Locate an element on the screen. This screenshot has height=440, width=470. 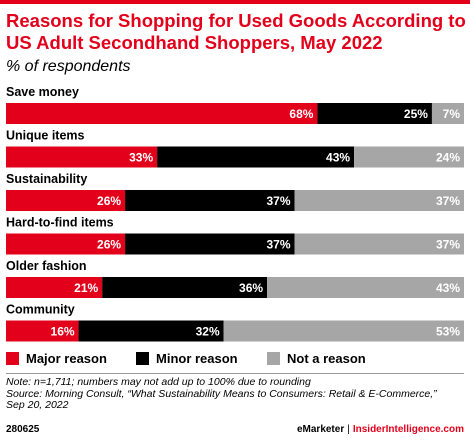
data-label-major: 33% is located at coordinates (141, 158).